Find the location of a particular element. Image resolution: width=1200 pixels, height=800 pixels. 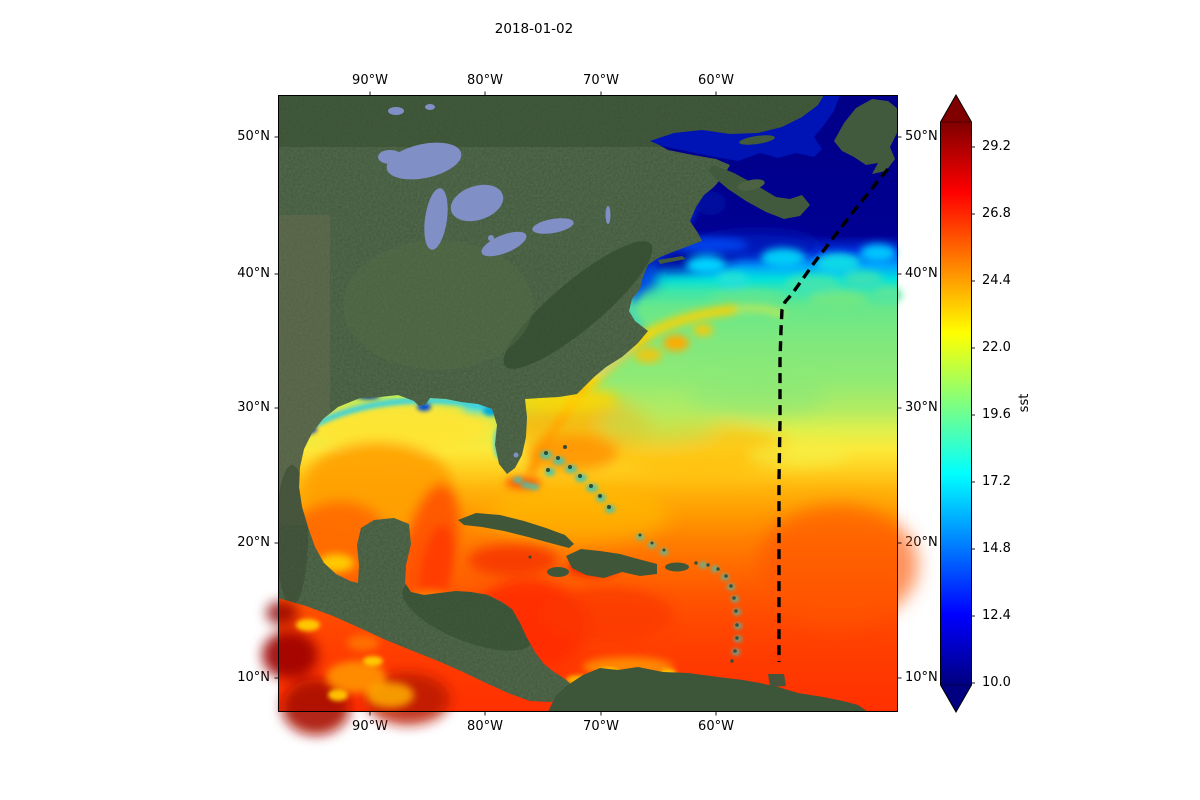

cbar-tick-26-8: 26.8 is located at coordinates (996, 213).